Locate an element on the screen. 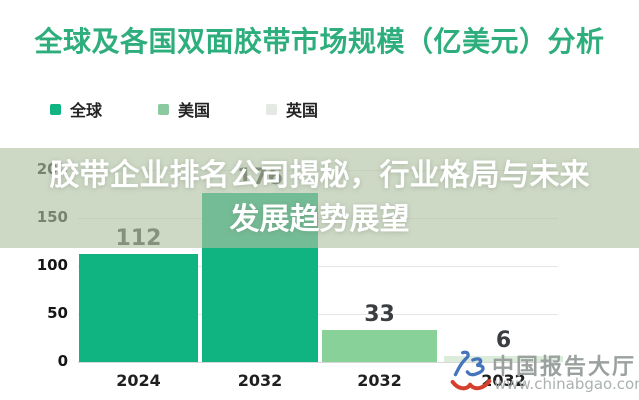 The height and width of the screenshot is (400, 639). x-tick-label-0: 2024 is located at coordinates (138, 380).